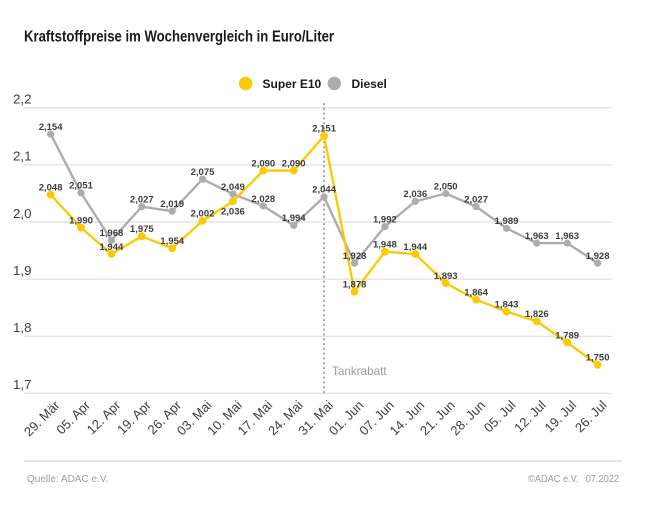  What do you see at coordinates (567, 335) in the screenshot?
I see `svg-text: 1,789` at bounding box center [567, 335].